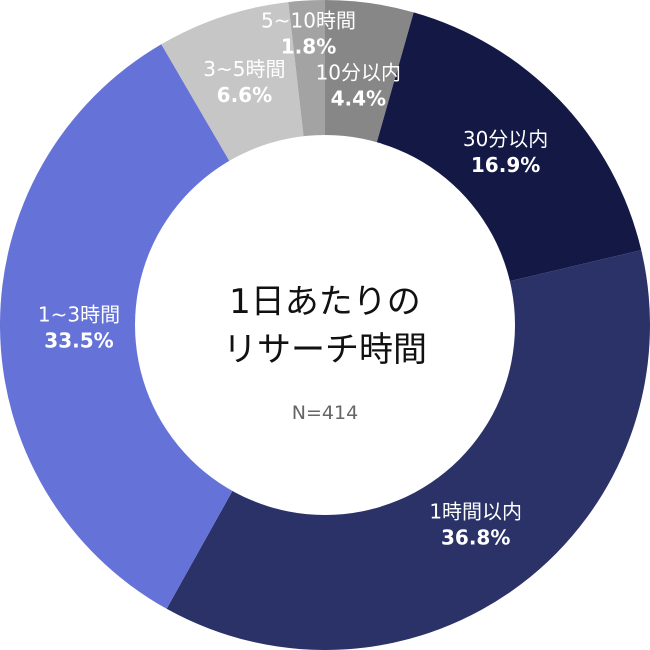 The image size is (650, 650). I want to click on slice-percent-label: 1.8%, so click(308, 47).